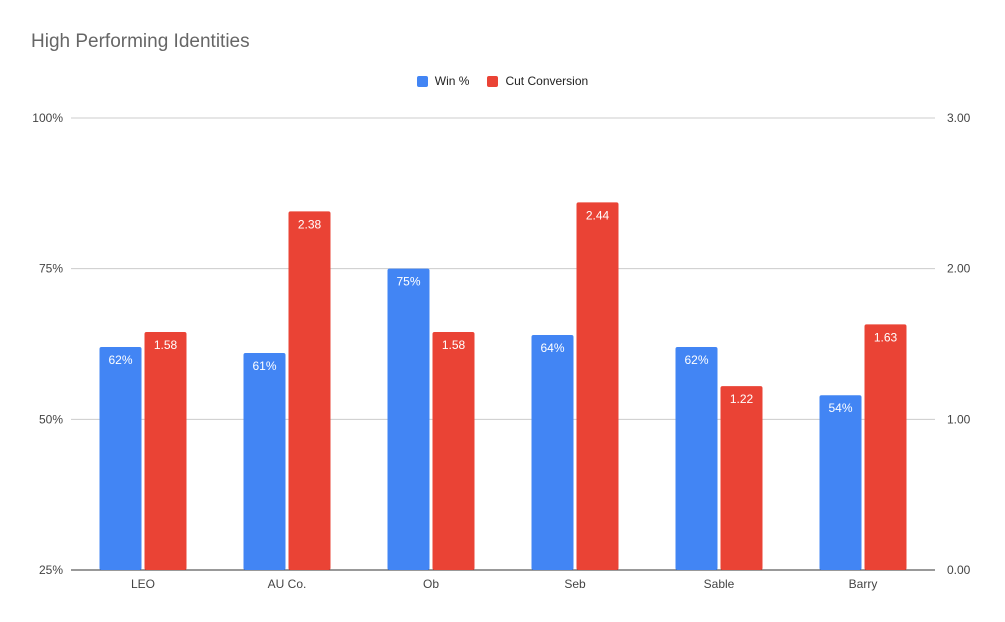 The width and height of the screenshot is (1005, 622). Describe the element at coordinates (959, 118) in the screenshot. I see `right-axis-tick-label: 3.00` at that location.